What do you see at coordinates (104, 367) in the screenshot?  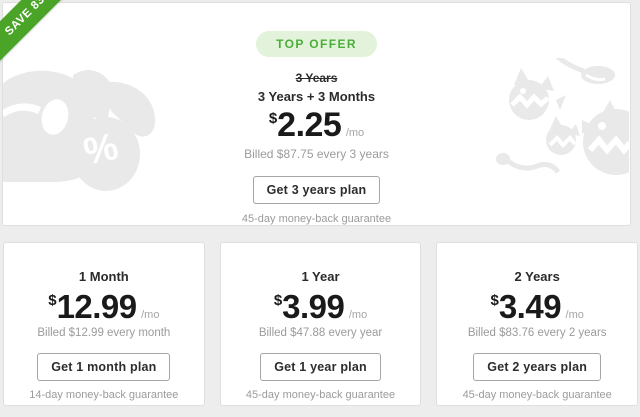 I see `get-1-month-plan-button: Get 1 month plan` at bounding box center [104, 367].